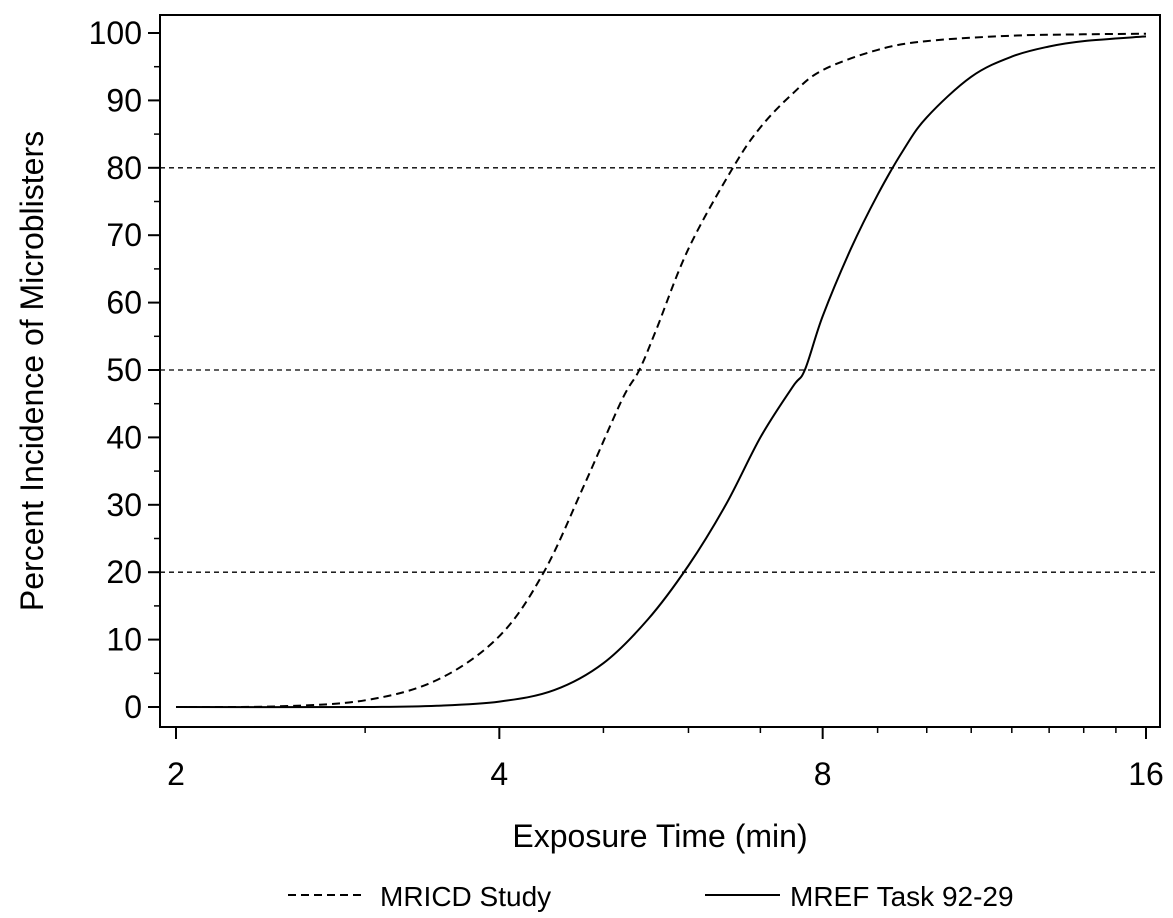 Image resolution: width=1173 pixels, height=918 pixels. Describe the element at coordinates (124, 505) in the screenshot. I see `y-tick-label: 30` at that location.